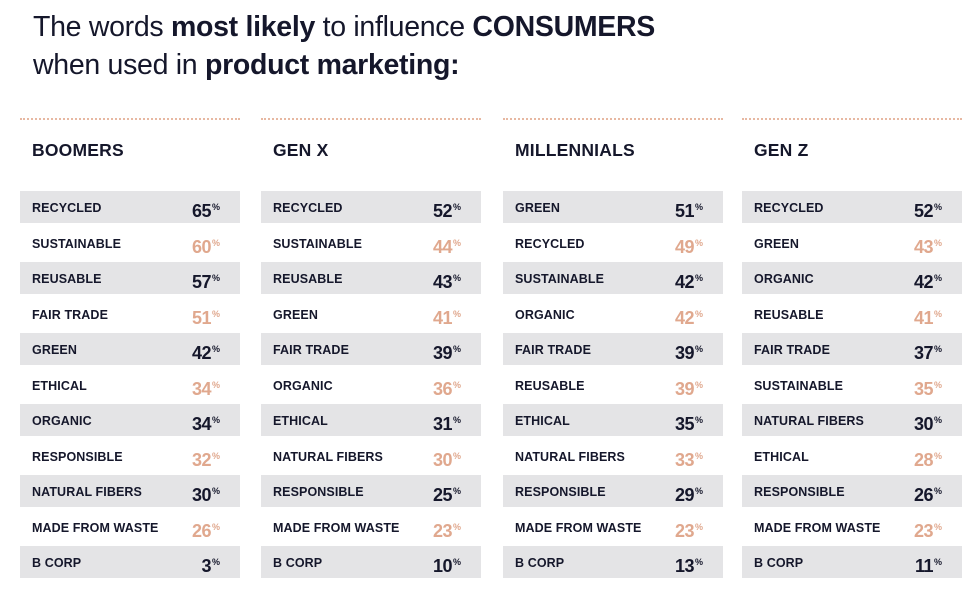 The width and height of the screenshot is (980, 609). Describe the element at coordinates (206, 280) in the screenshot. I see `row-value: 57%` at that location.